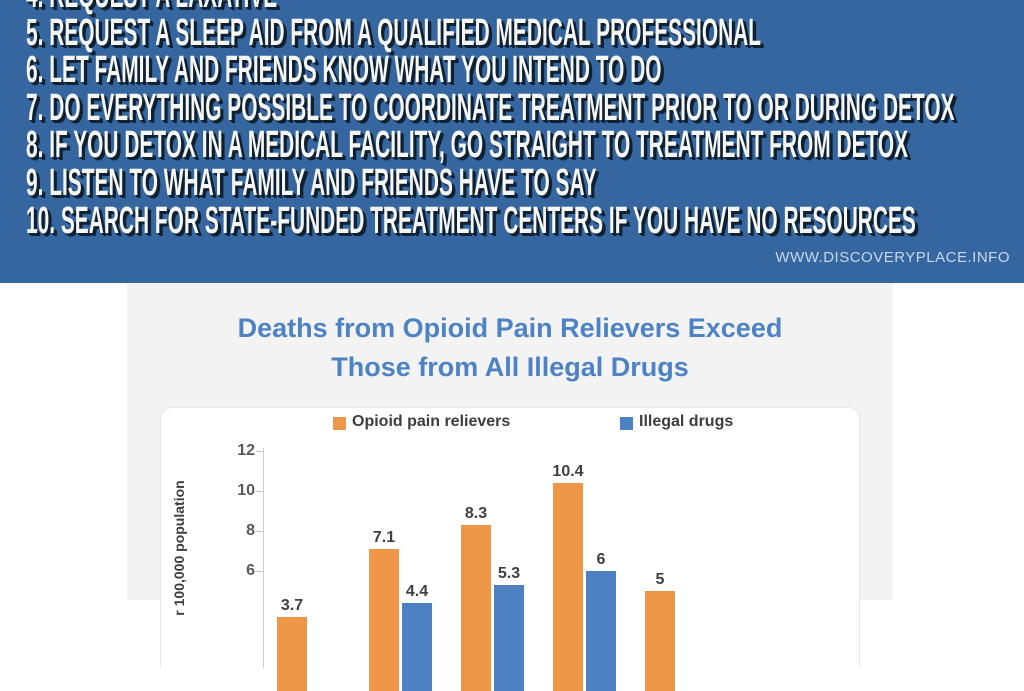  Describe the element at coordinates (250, 530) in the screenshot. I see `y-tick-label-8: 8` at that location.